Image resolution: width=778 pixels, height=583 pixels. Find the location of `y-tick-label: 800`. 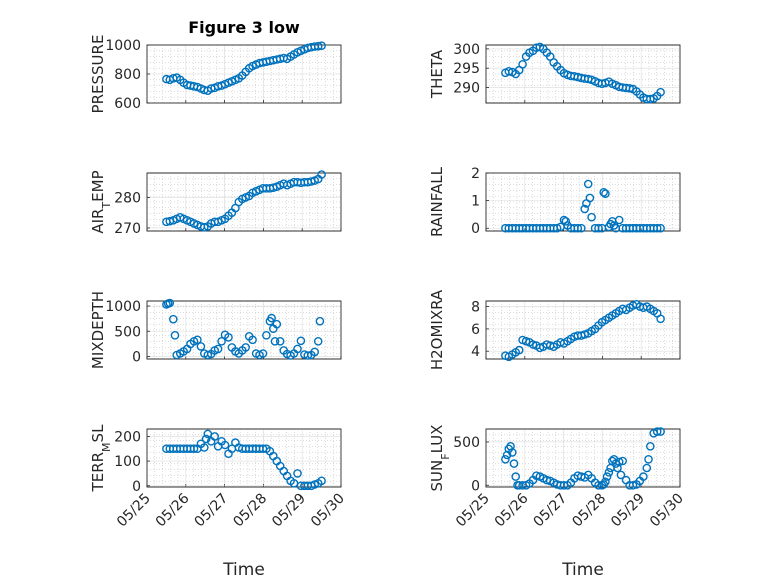

y-tick-label: 800 is located at coordinates (127, 75).